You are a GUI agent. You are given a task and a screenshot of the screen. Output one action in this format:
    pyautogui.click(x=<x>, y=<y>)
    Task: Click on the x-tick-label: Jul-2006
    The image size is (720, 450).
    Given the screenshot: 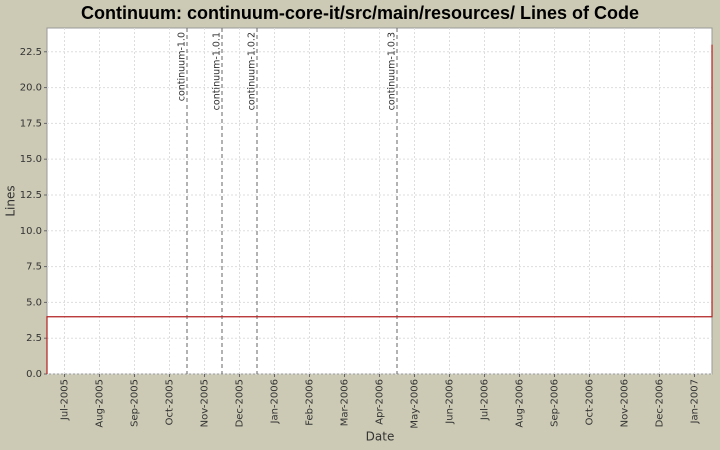 What is the action you would take?
    pyautogui.click(x=485, y=400)
    